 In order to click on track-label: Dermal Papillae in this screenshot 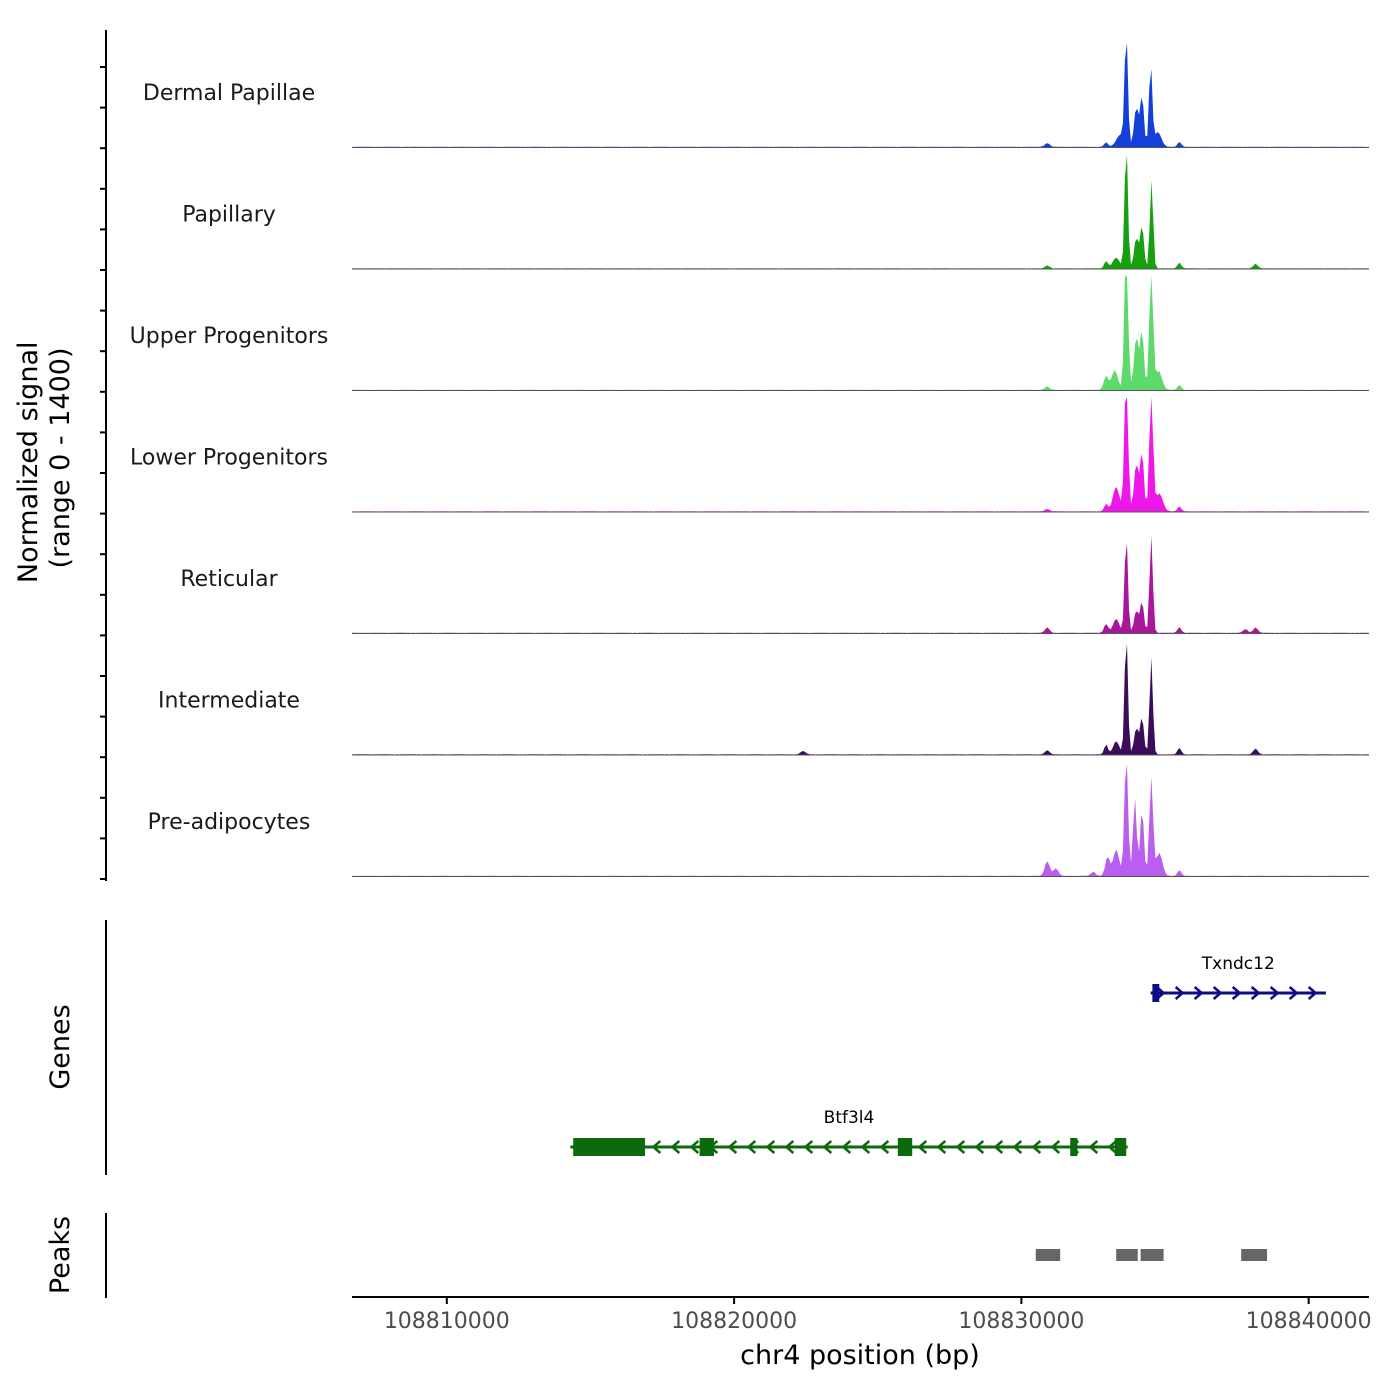, I will do `click(229, 93)`.